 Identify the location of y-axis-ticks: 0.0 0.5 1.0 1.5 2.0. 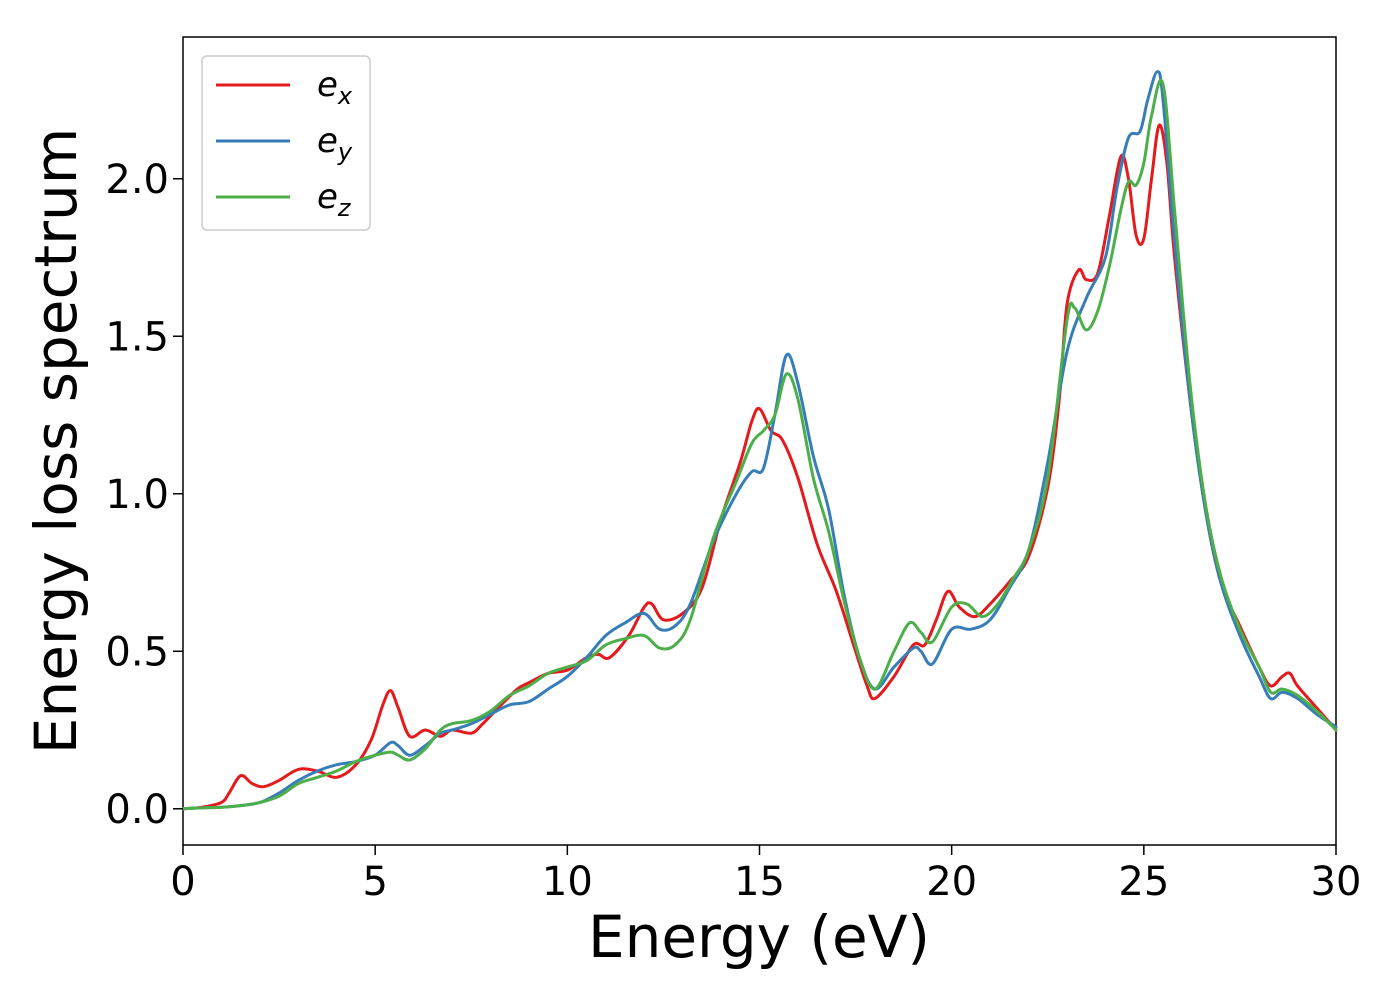
(144, 495).